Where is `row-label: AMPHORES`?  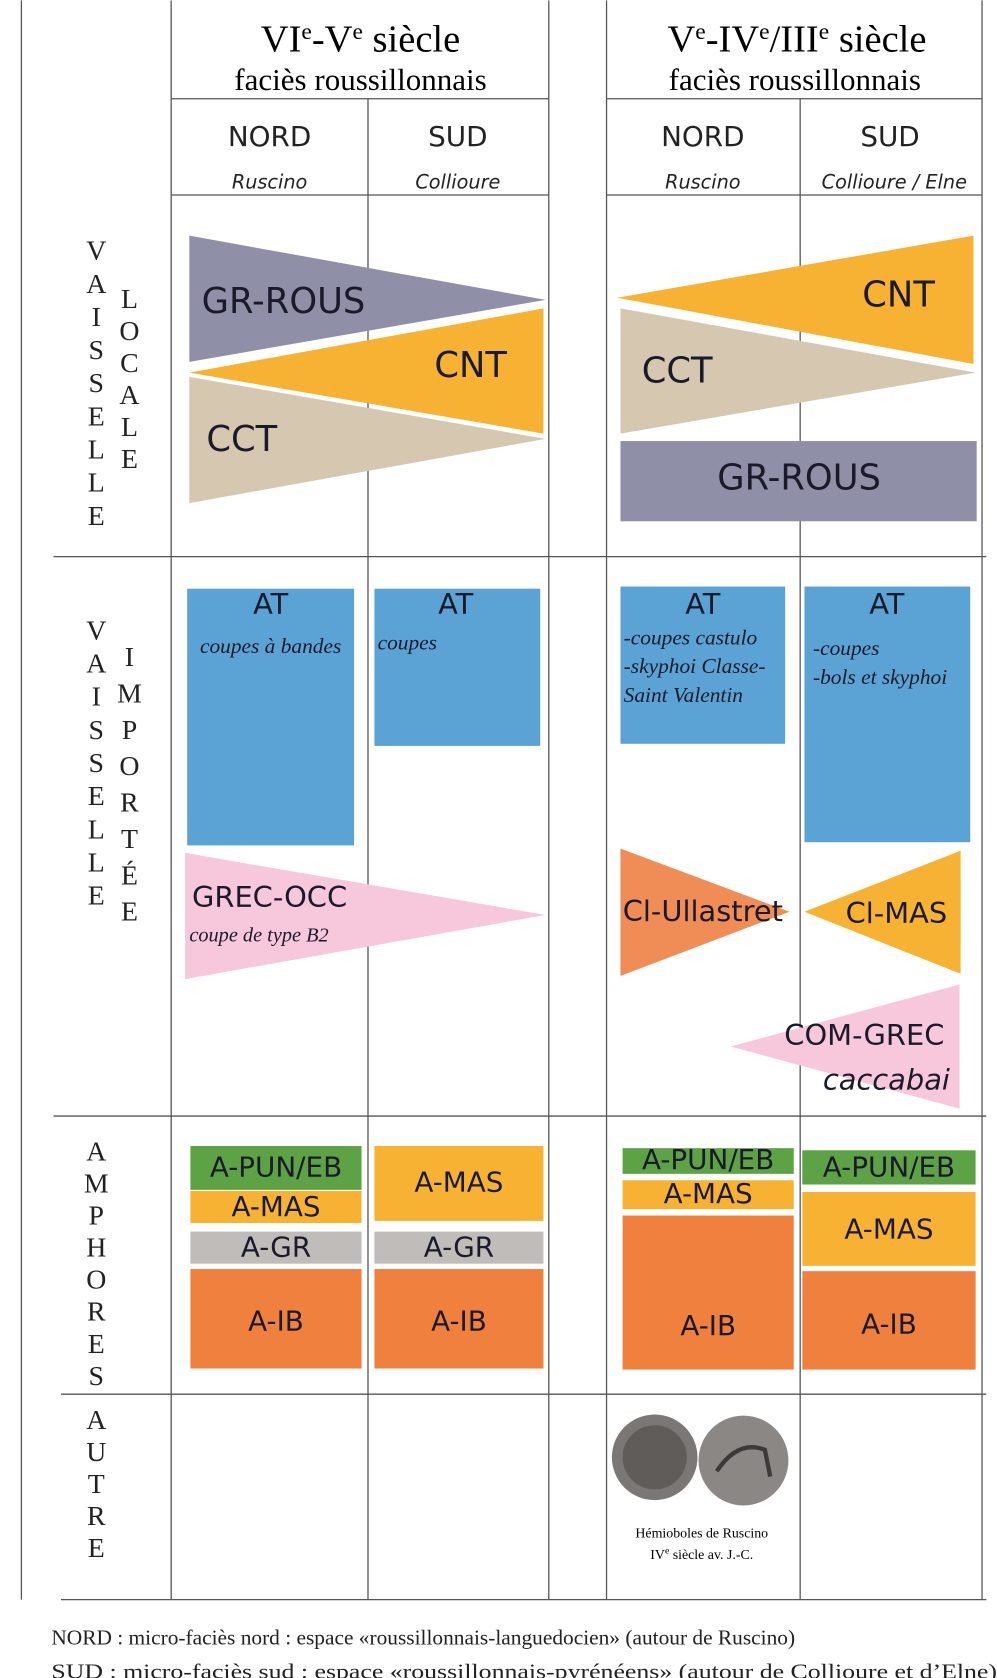 row-label: AMPHORES is located at coordinates (96, 1264).